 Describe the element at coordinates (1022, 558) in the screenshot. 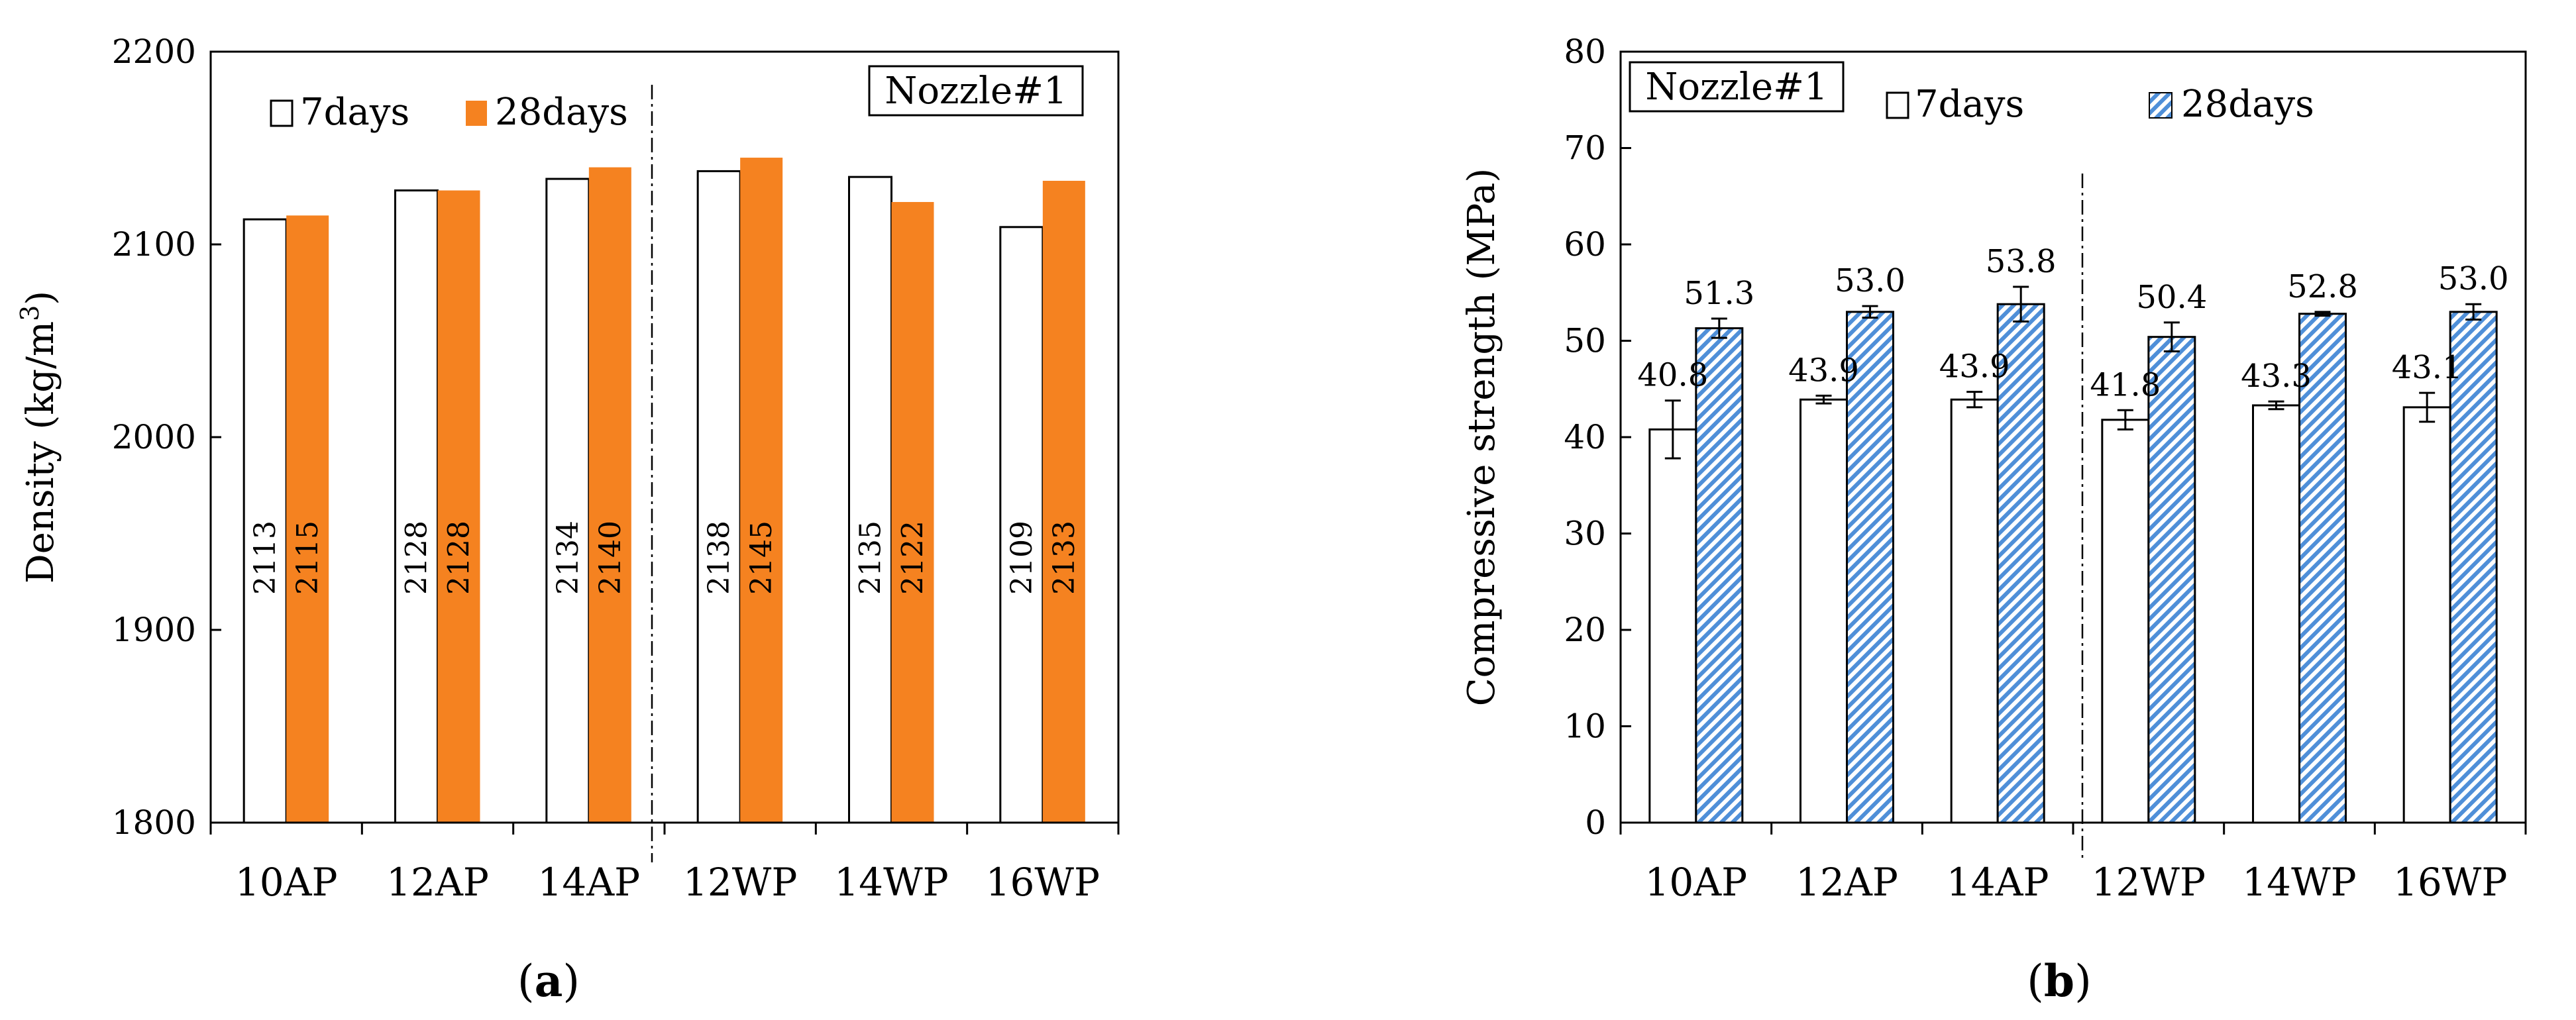

I see `bar-value-label: 2109` at that location.